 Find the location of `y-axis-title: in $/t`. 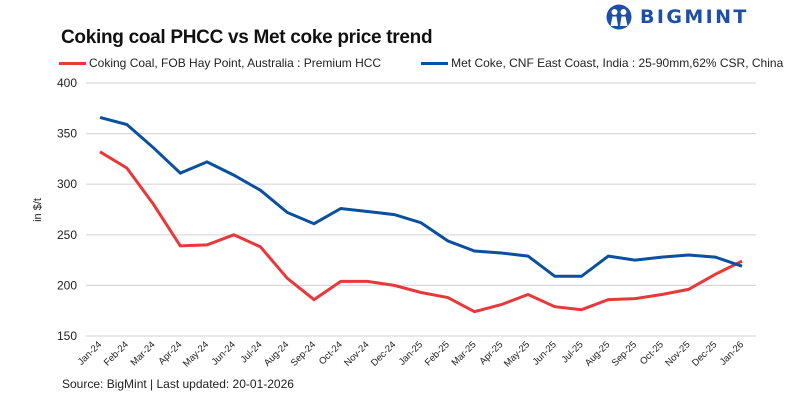

y-axis-title: in $/t is located at coordinates (38, 210).